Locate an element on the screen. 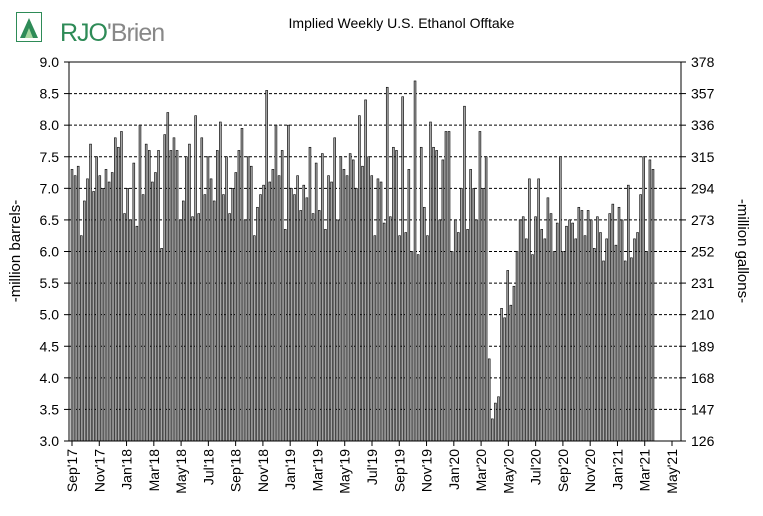 This screenshot has width=763, height=516. x-tick-label: Mar'19 is located at coordinates (317, 470).